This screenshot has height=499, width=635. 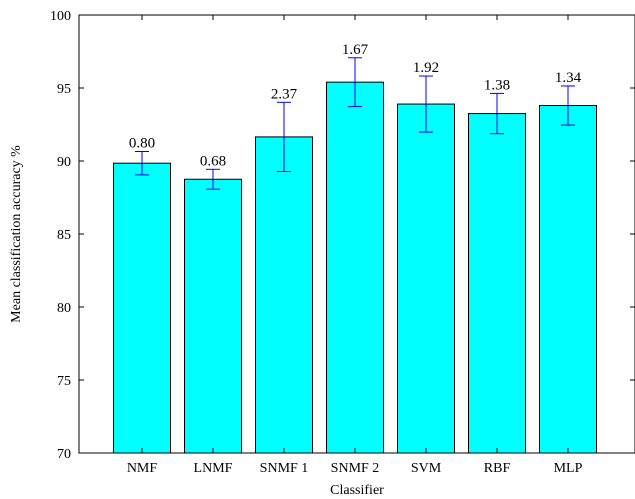 What do you see at coordinates (142, 144) in the screenshot?
I see `data-label-0: 0.80` at bounding box center [142, 144].